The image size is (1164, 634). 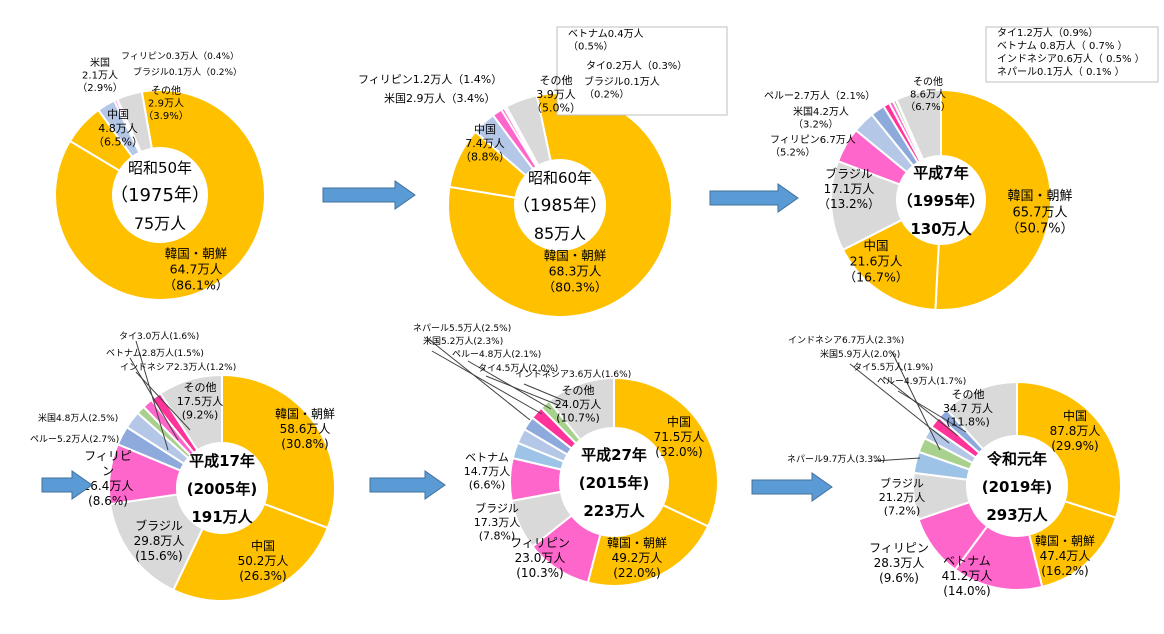 What do you see at coordinates (118, 128) in the screenshot?
I see `label-china: 中国 4.8万人（6.5%）` at bounding box center [118, 128].